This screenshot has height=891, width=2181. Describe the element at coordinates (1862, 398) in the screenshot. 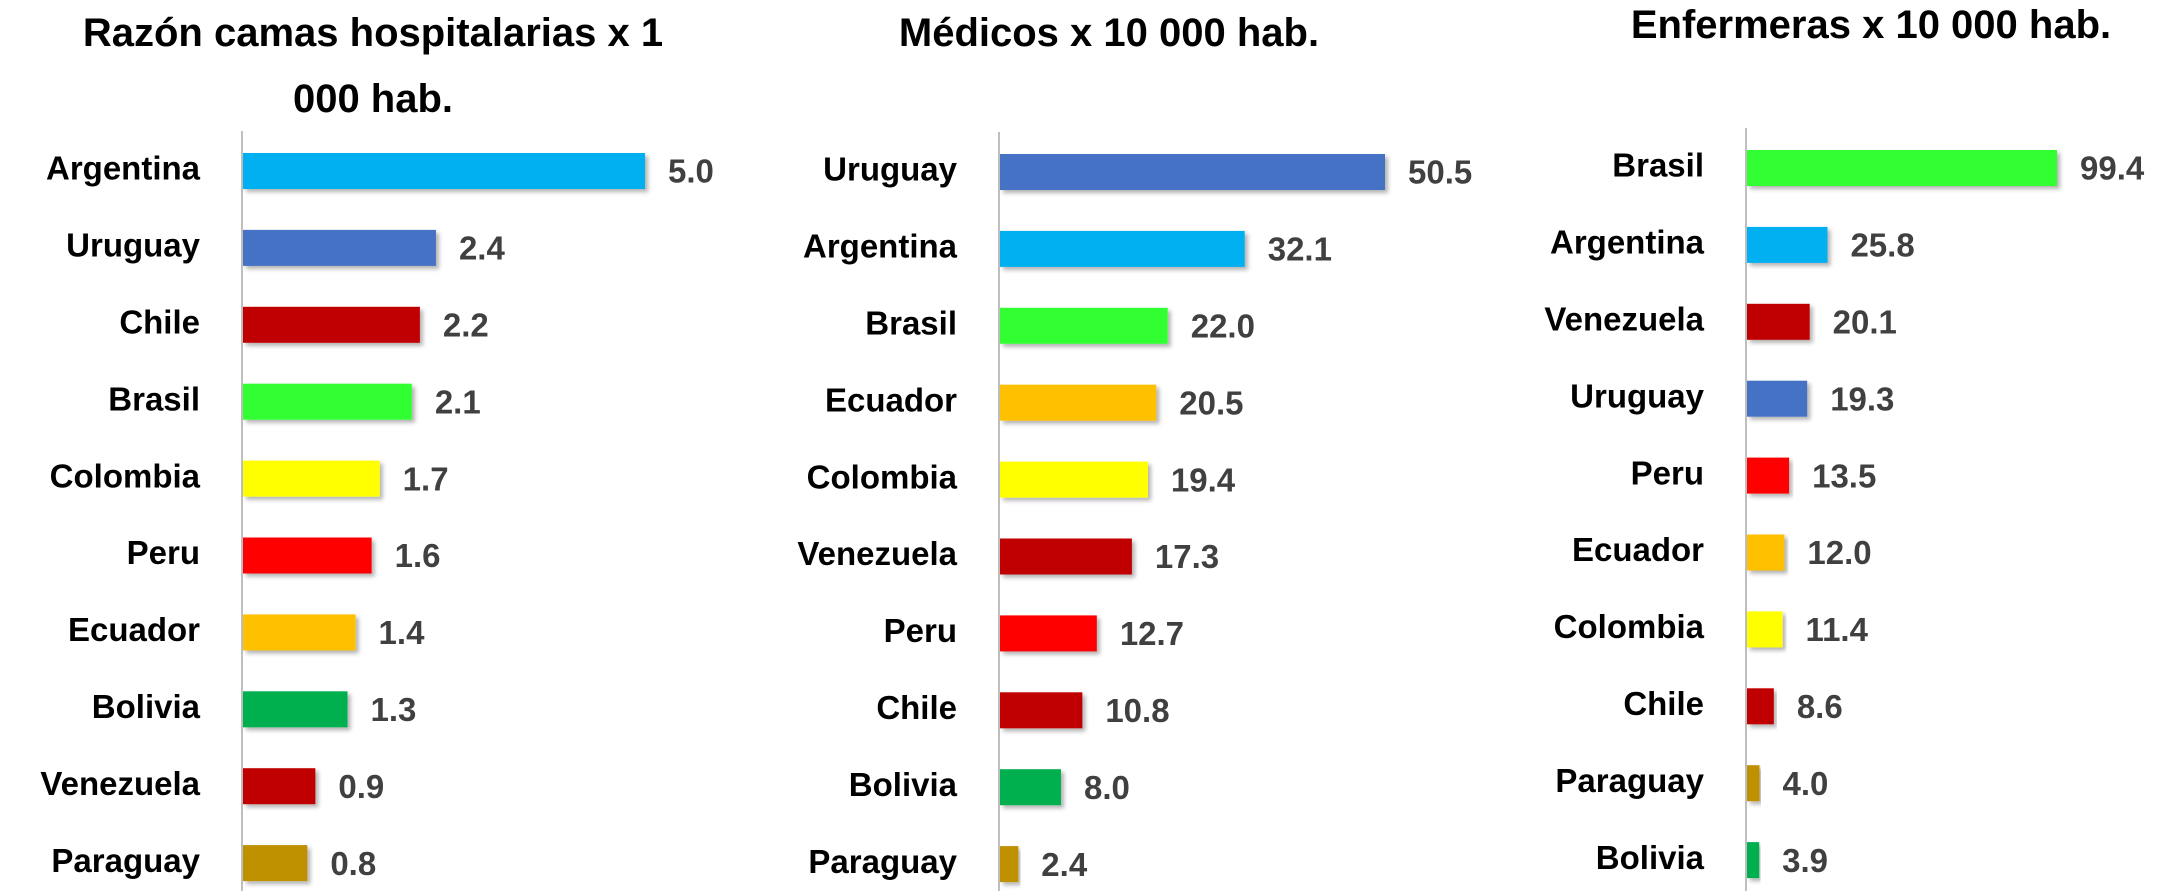

I see `value-label: 19.3` at that location.